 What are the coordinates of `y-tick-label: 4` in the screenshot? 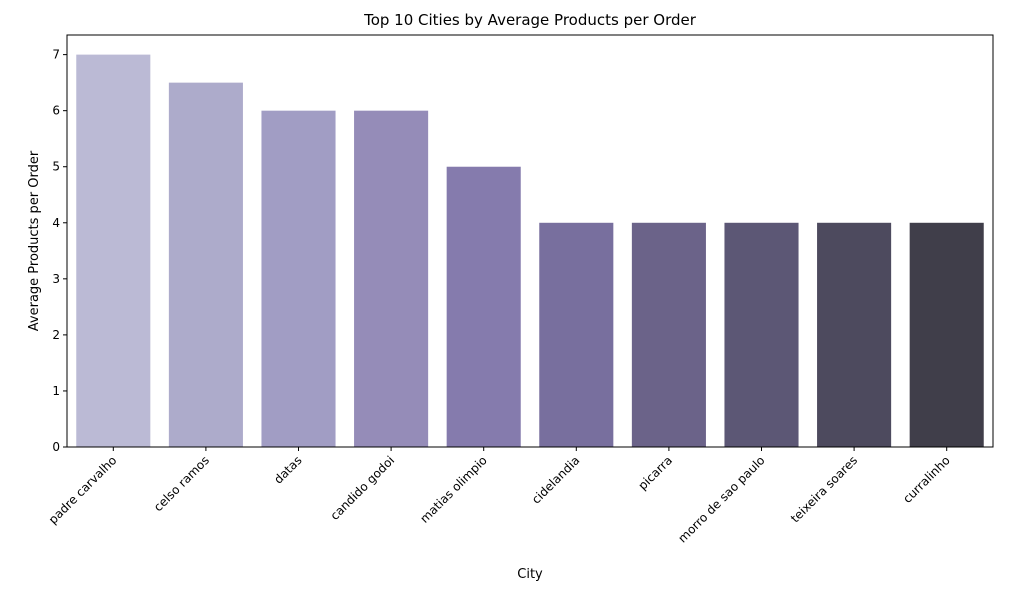 It's located at (56, 223).